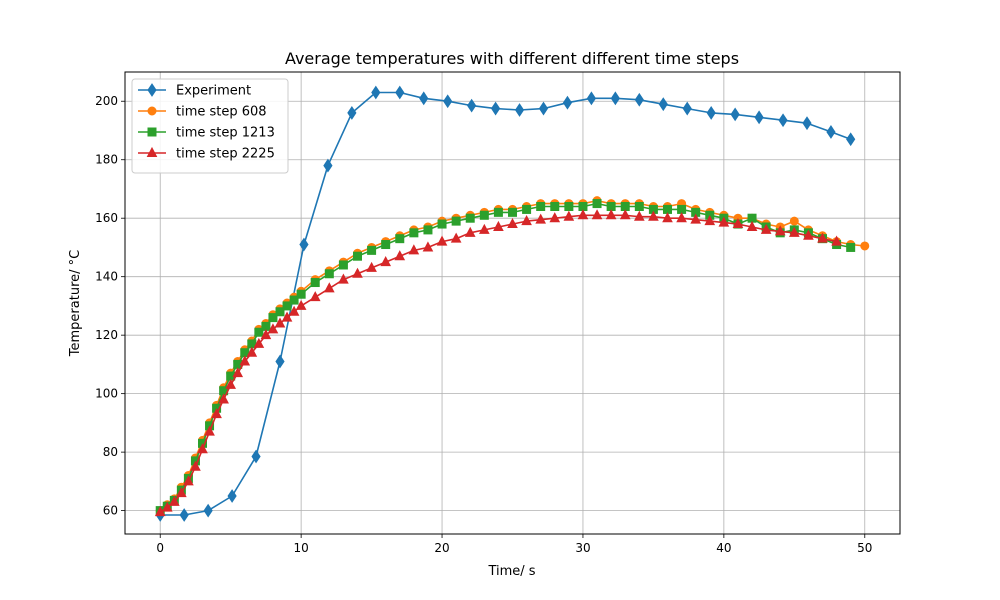 Image resolution: width=1000 pixels, height=600 pixels. What do you see at coordinates (511, 571) in the screenshot?
I see `x-axis-label: Time/ s` at bounding box center [511, 571].